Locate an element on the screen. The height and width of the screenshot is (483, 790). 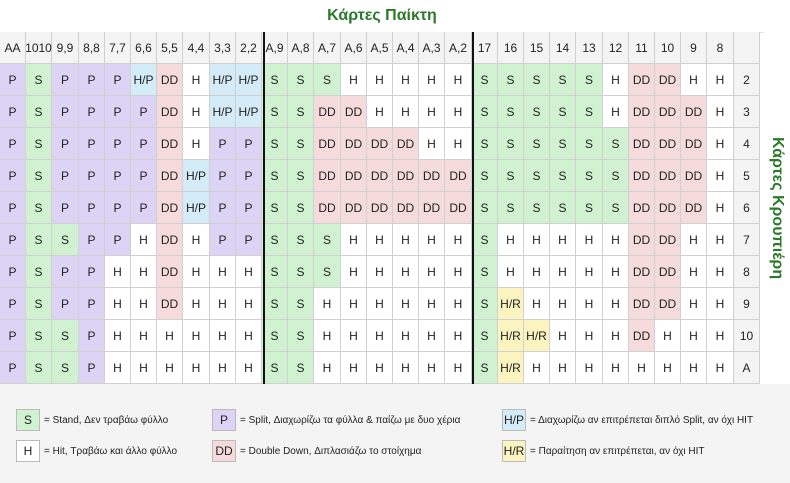
player-header: 8,8 is located at coordinates (92, 48).